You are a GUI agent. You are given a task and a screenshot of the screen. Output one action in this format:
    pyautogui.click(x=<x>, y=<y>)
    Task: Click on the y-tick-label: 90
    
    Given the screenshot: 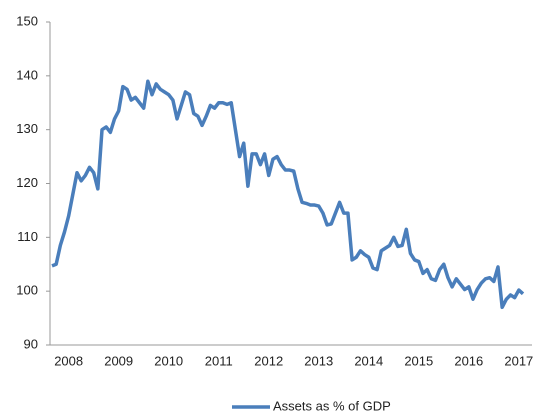 What is the action you would take?
    pyautogui.click(x=31, y=343)
    